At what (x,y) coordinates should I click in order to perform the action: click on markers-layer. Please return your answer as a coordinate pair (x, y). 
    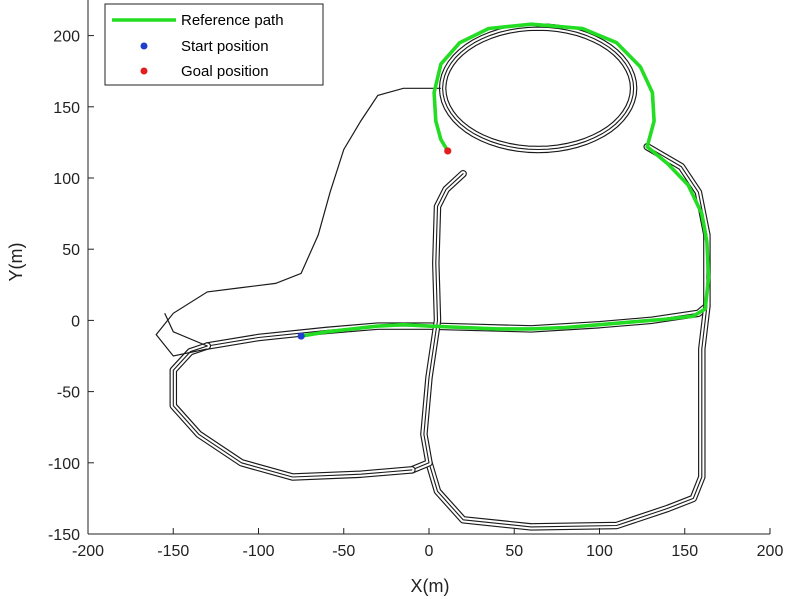
    Looking at the image, I should click on (374, 243).